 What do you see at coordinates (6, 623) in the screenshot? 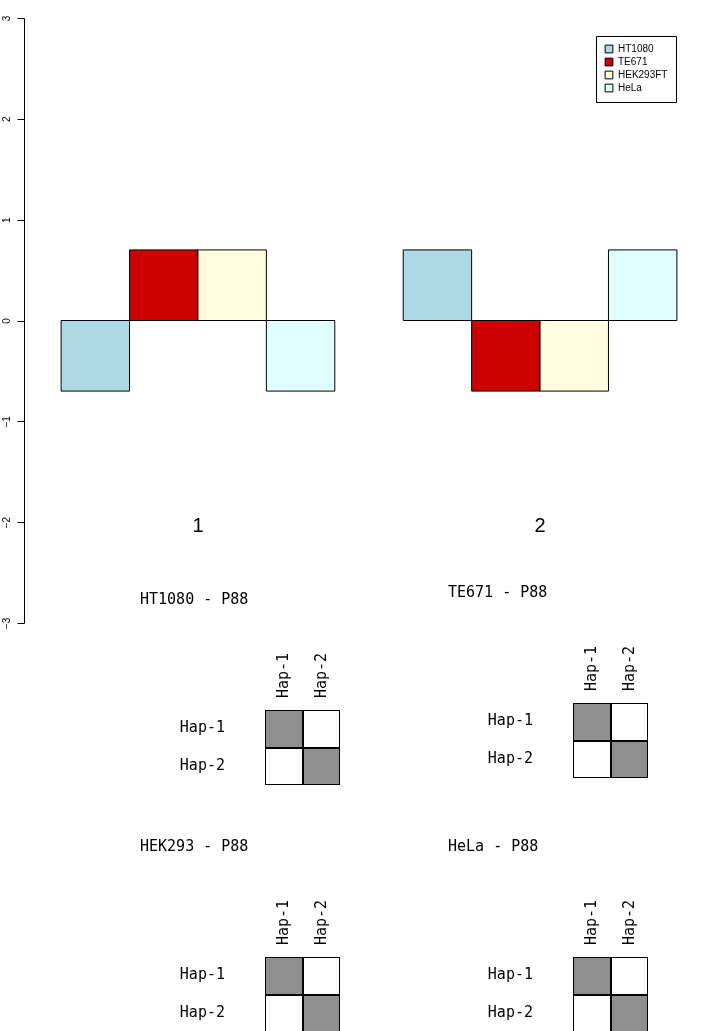
I see `y-tick-label: −3` at bounding box center [6, 623].